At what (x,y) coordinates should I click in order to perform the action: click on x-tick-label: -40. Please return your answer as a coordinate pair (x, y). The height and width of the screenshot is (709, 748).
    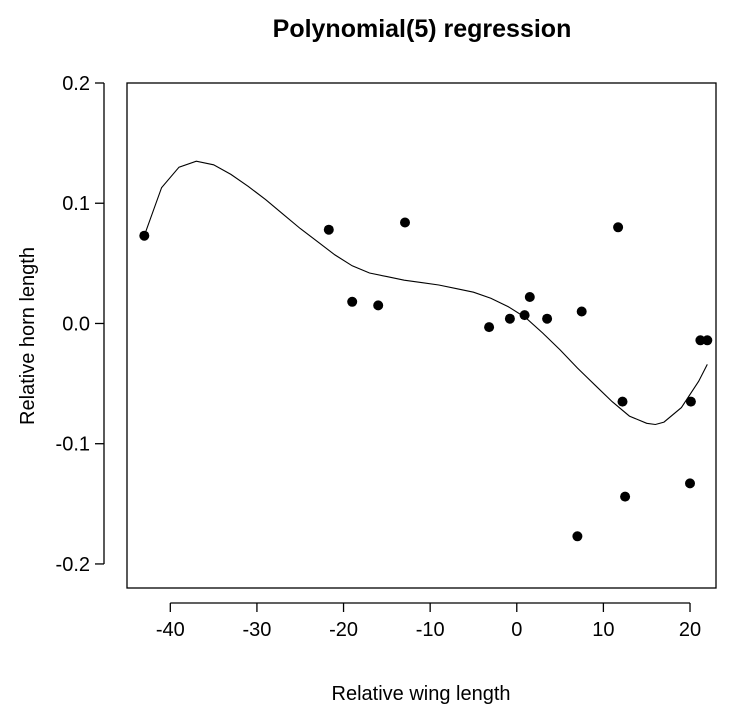
    Looking at the image, I should click on (170, 630).